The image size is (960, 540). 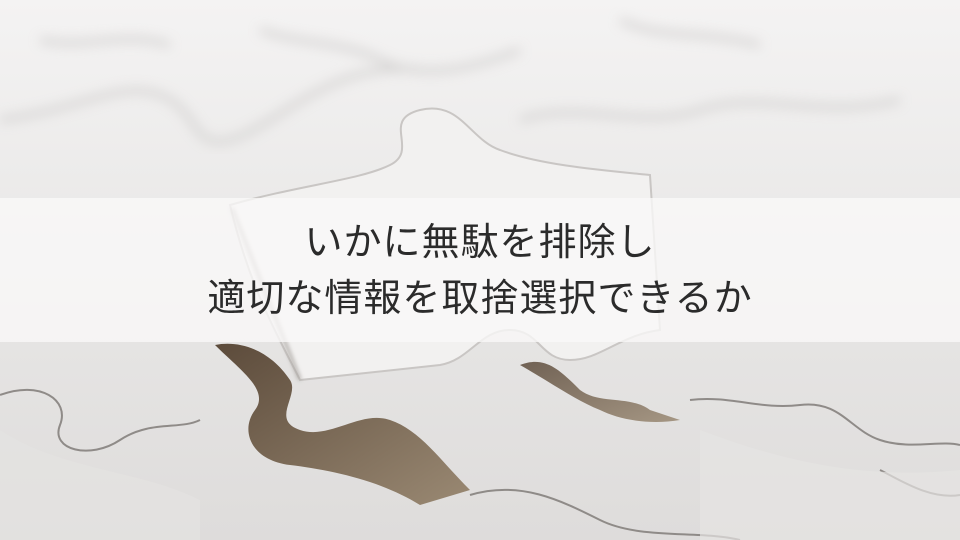 What do you see at coordinates (480, 242) in the screenshot?
I see `caption-line-1: いかに無駄を排除し` at bounding box center [480, 242].